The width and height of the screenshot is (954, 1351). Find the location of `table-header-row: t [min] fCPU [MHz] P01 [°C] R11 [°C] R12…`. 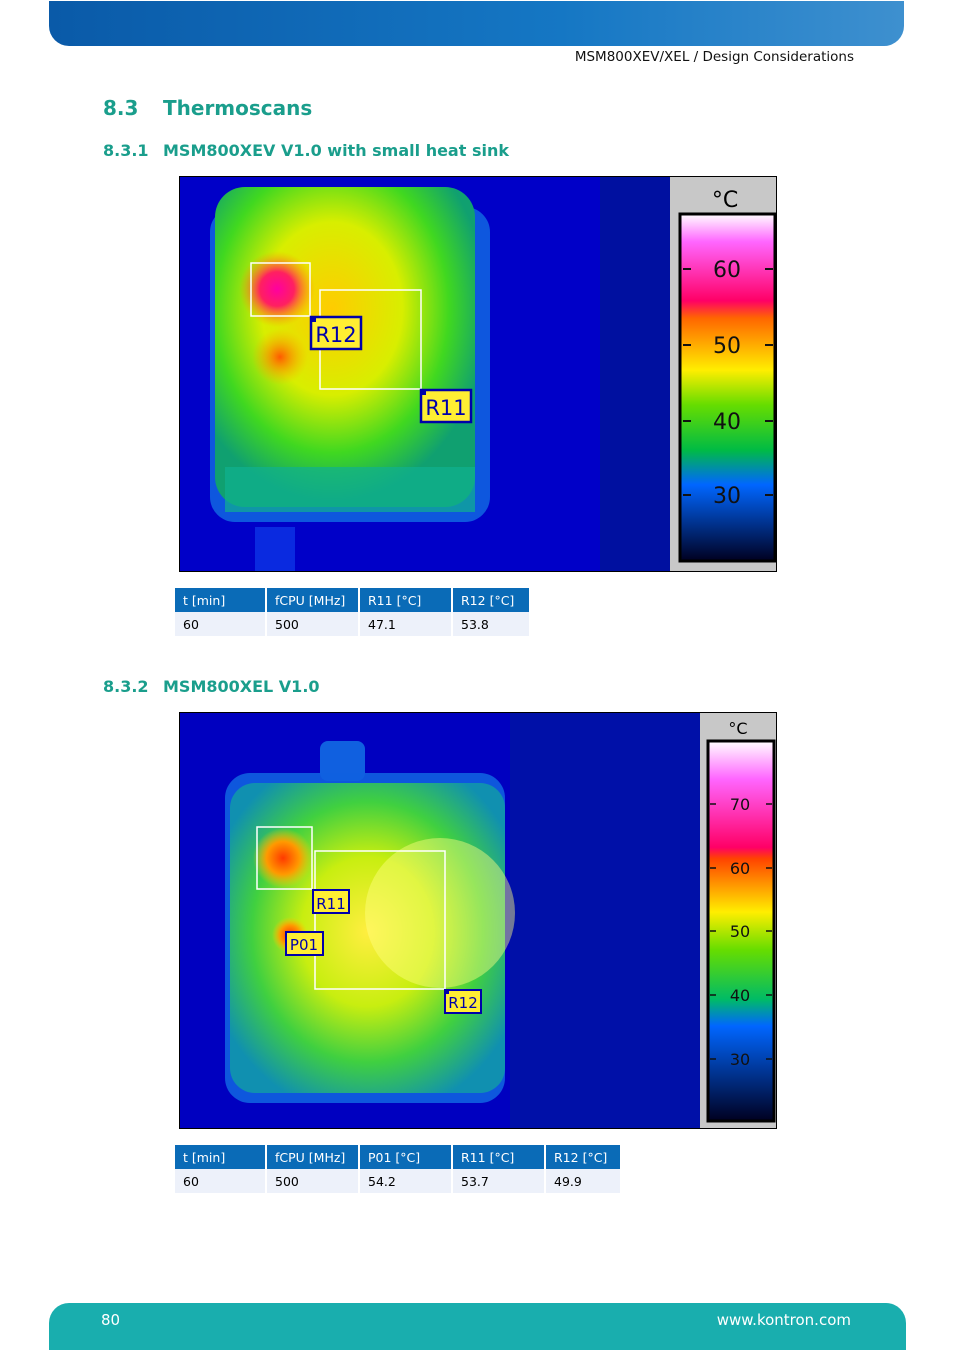

table-header-row: t [min] fCPU [MHz] P01 [°C] R11 [°C] R12… is located at coordinates (397, 1157).